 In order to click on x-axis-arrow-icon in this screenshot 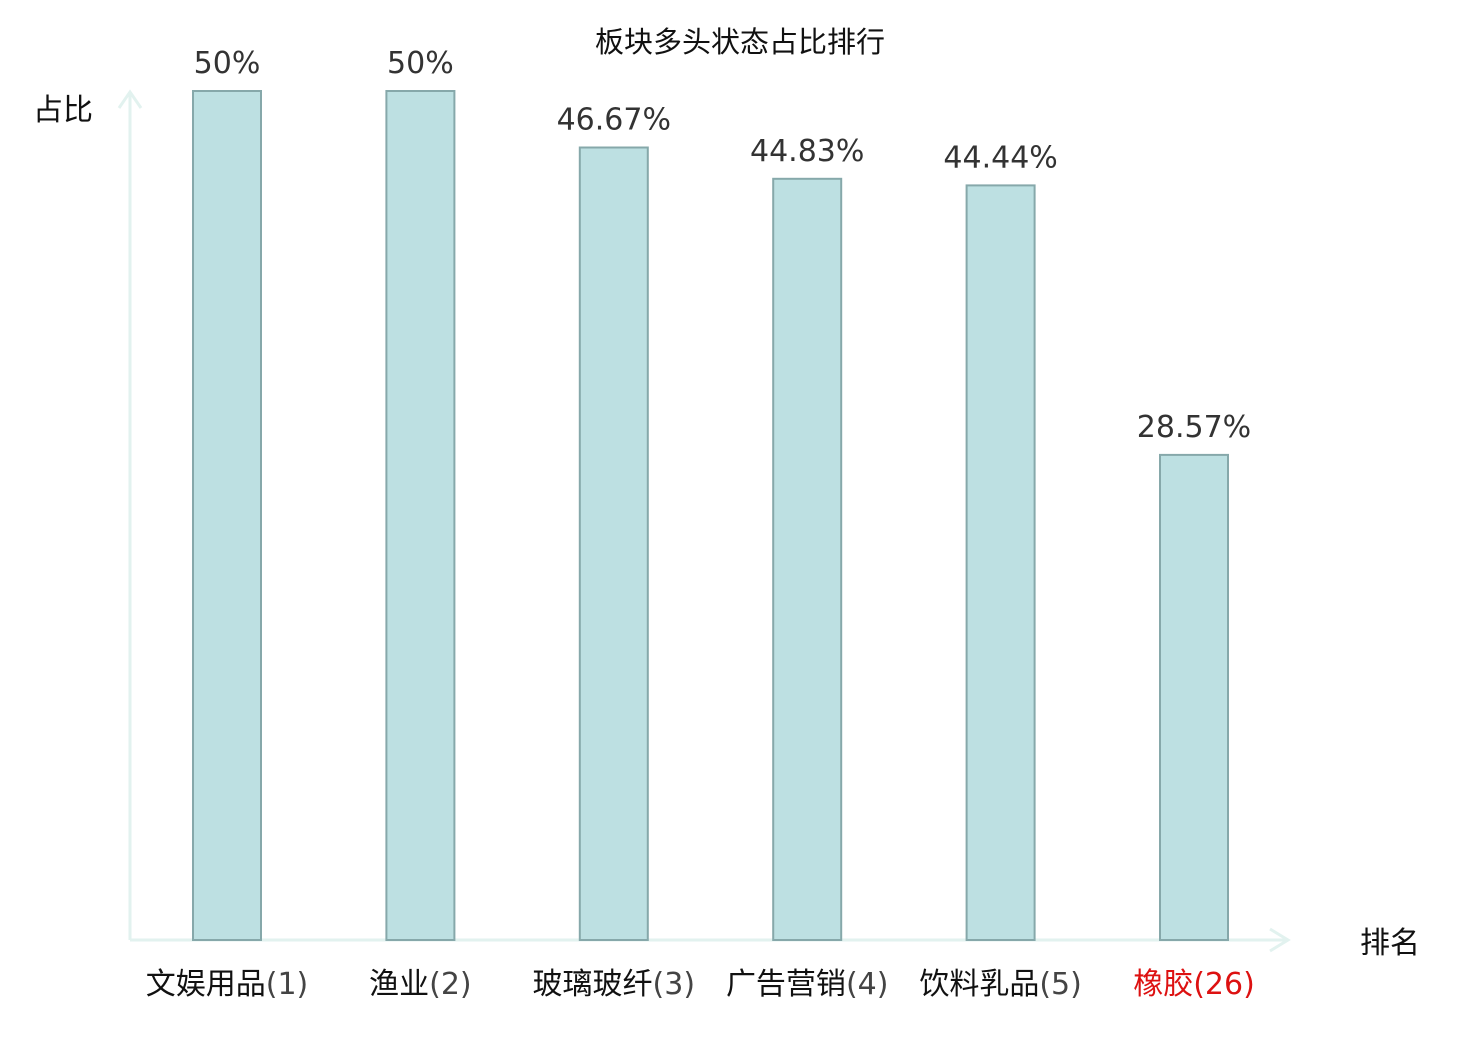, I will do `click(1280, 940)`.